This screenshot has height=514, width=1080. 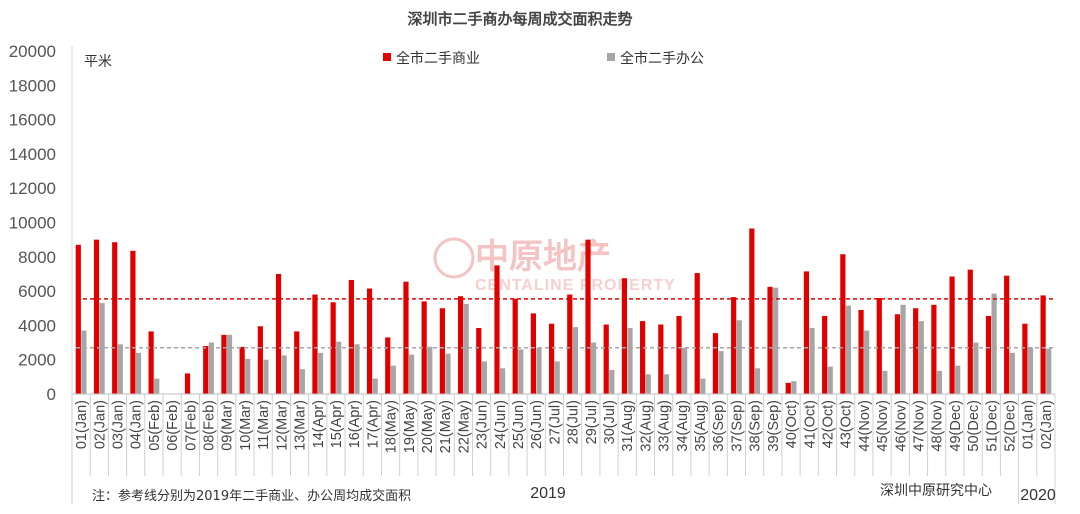 I want to click on y-tick-label: 6000, so click(x=37, y=291).